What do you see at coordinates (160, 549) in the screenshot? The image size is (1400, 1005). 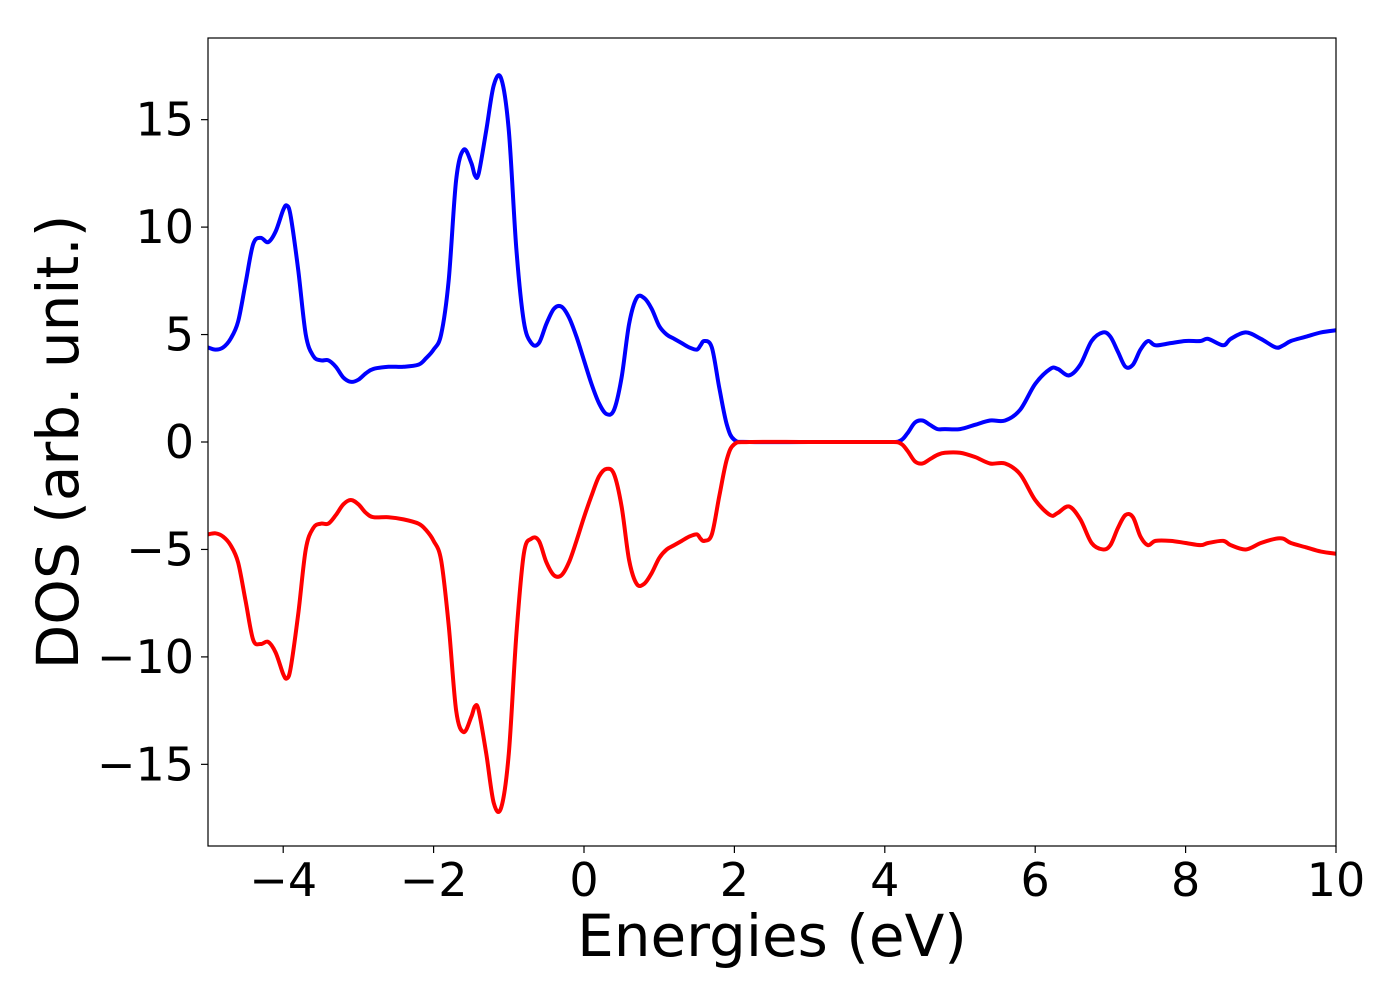 I see `y-tick-label: −5` at bounding box center [160, 549].